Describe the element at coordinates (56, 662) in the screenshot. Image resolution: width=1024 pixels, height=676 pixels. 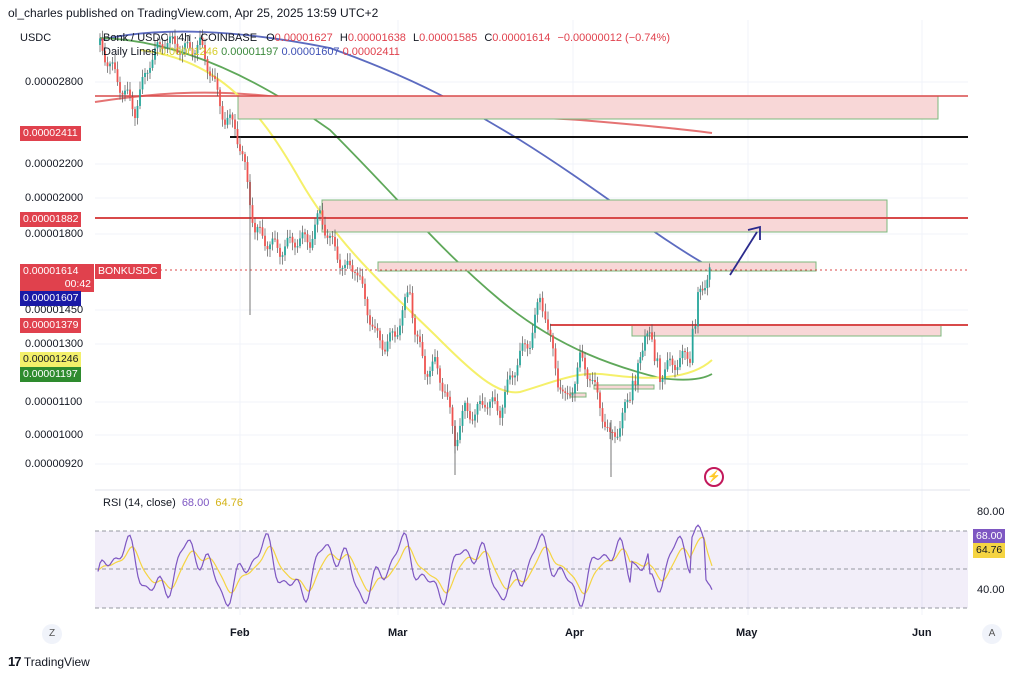
I see `tradingview-brand-text: TradingView` at that location.